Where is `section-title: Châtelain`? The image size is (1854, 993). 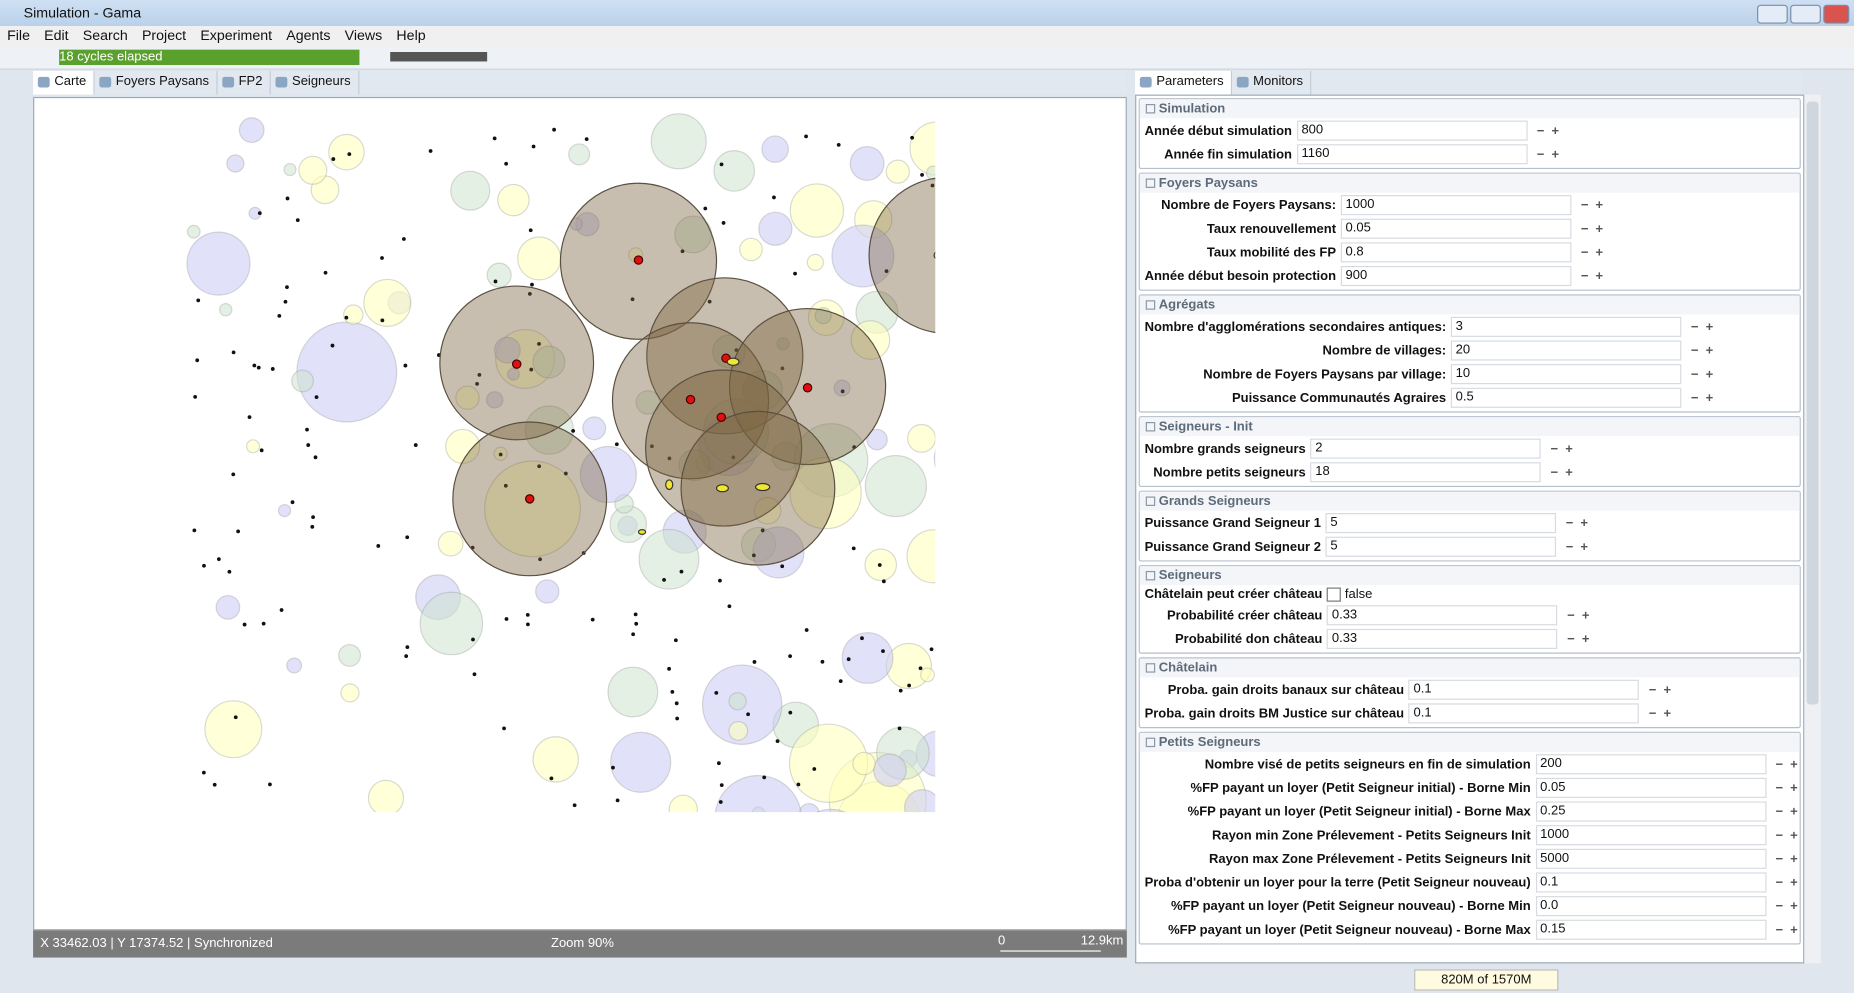
section-title: Châtelain is located at coordinates (1469, 668).